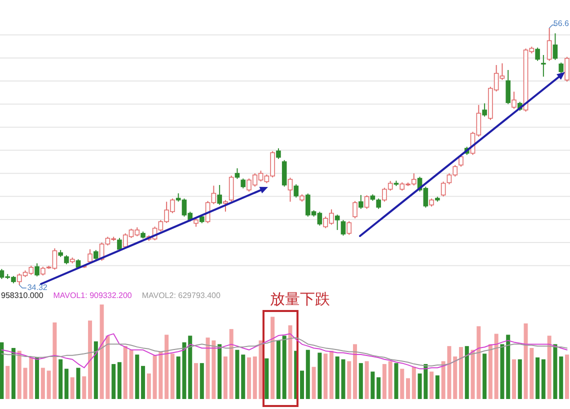 The width and height of the screenshot is (570, 409). Describe the element at coordinates (22, 295) in the screenshot. I see `text: 958310.000` at that location.